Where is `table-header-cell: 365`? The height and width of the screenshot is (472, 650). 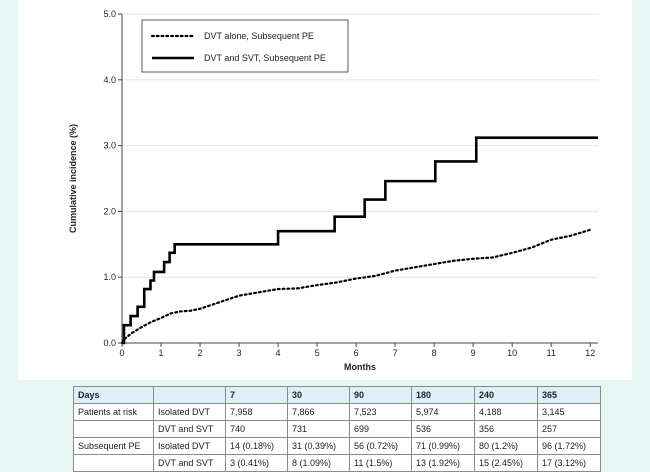 table-header-cell: 365 is located at coordinates (569, 395).